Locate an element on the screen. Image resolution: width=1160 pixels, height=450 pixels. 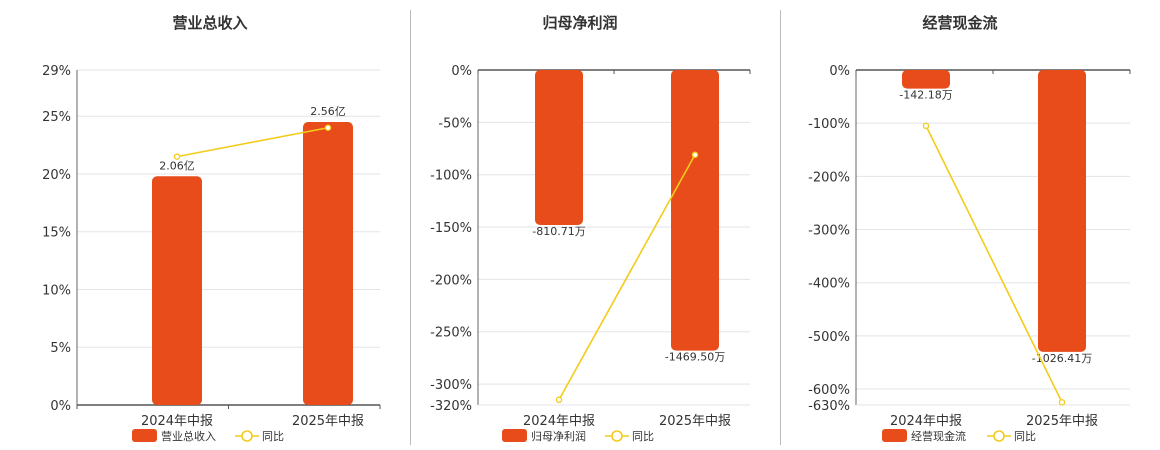
chart-title: 营业总收入 is located at coordinates (209, 23).